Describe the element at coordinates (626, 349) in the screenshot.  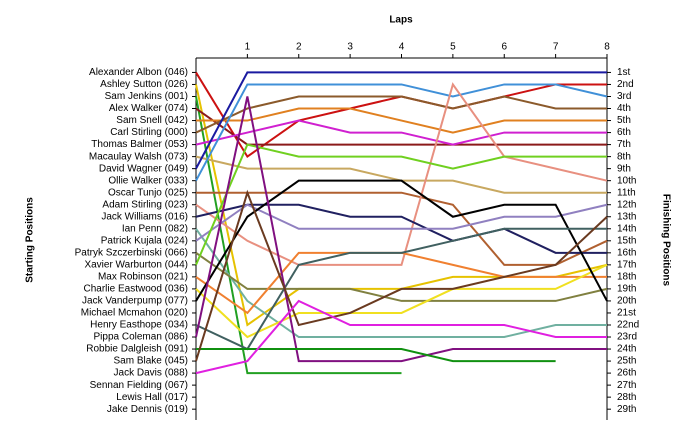
I see `finishing-position-label: 24th` at that location.